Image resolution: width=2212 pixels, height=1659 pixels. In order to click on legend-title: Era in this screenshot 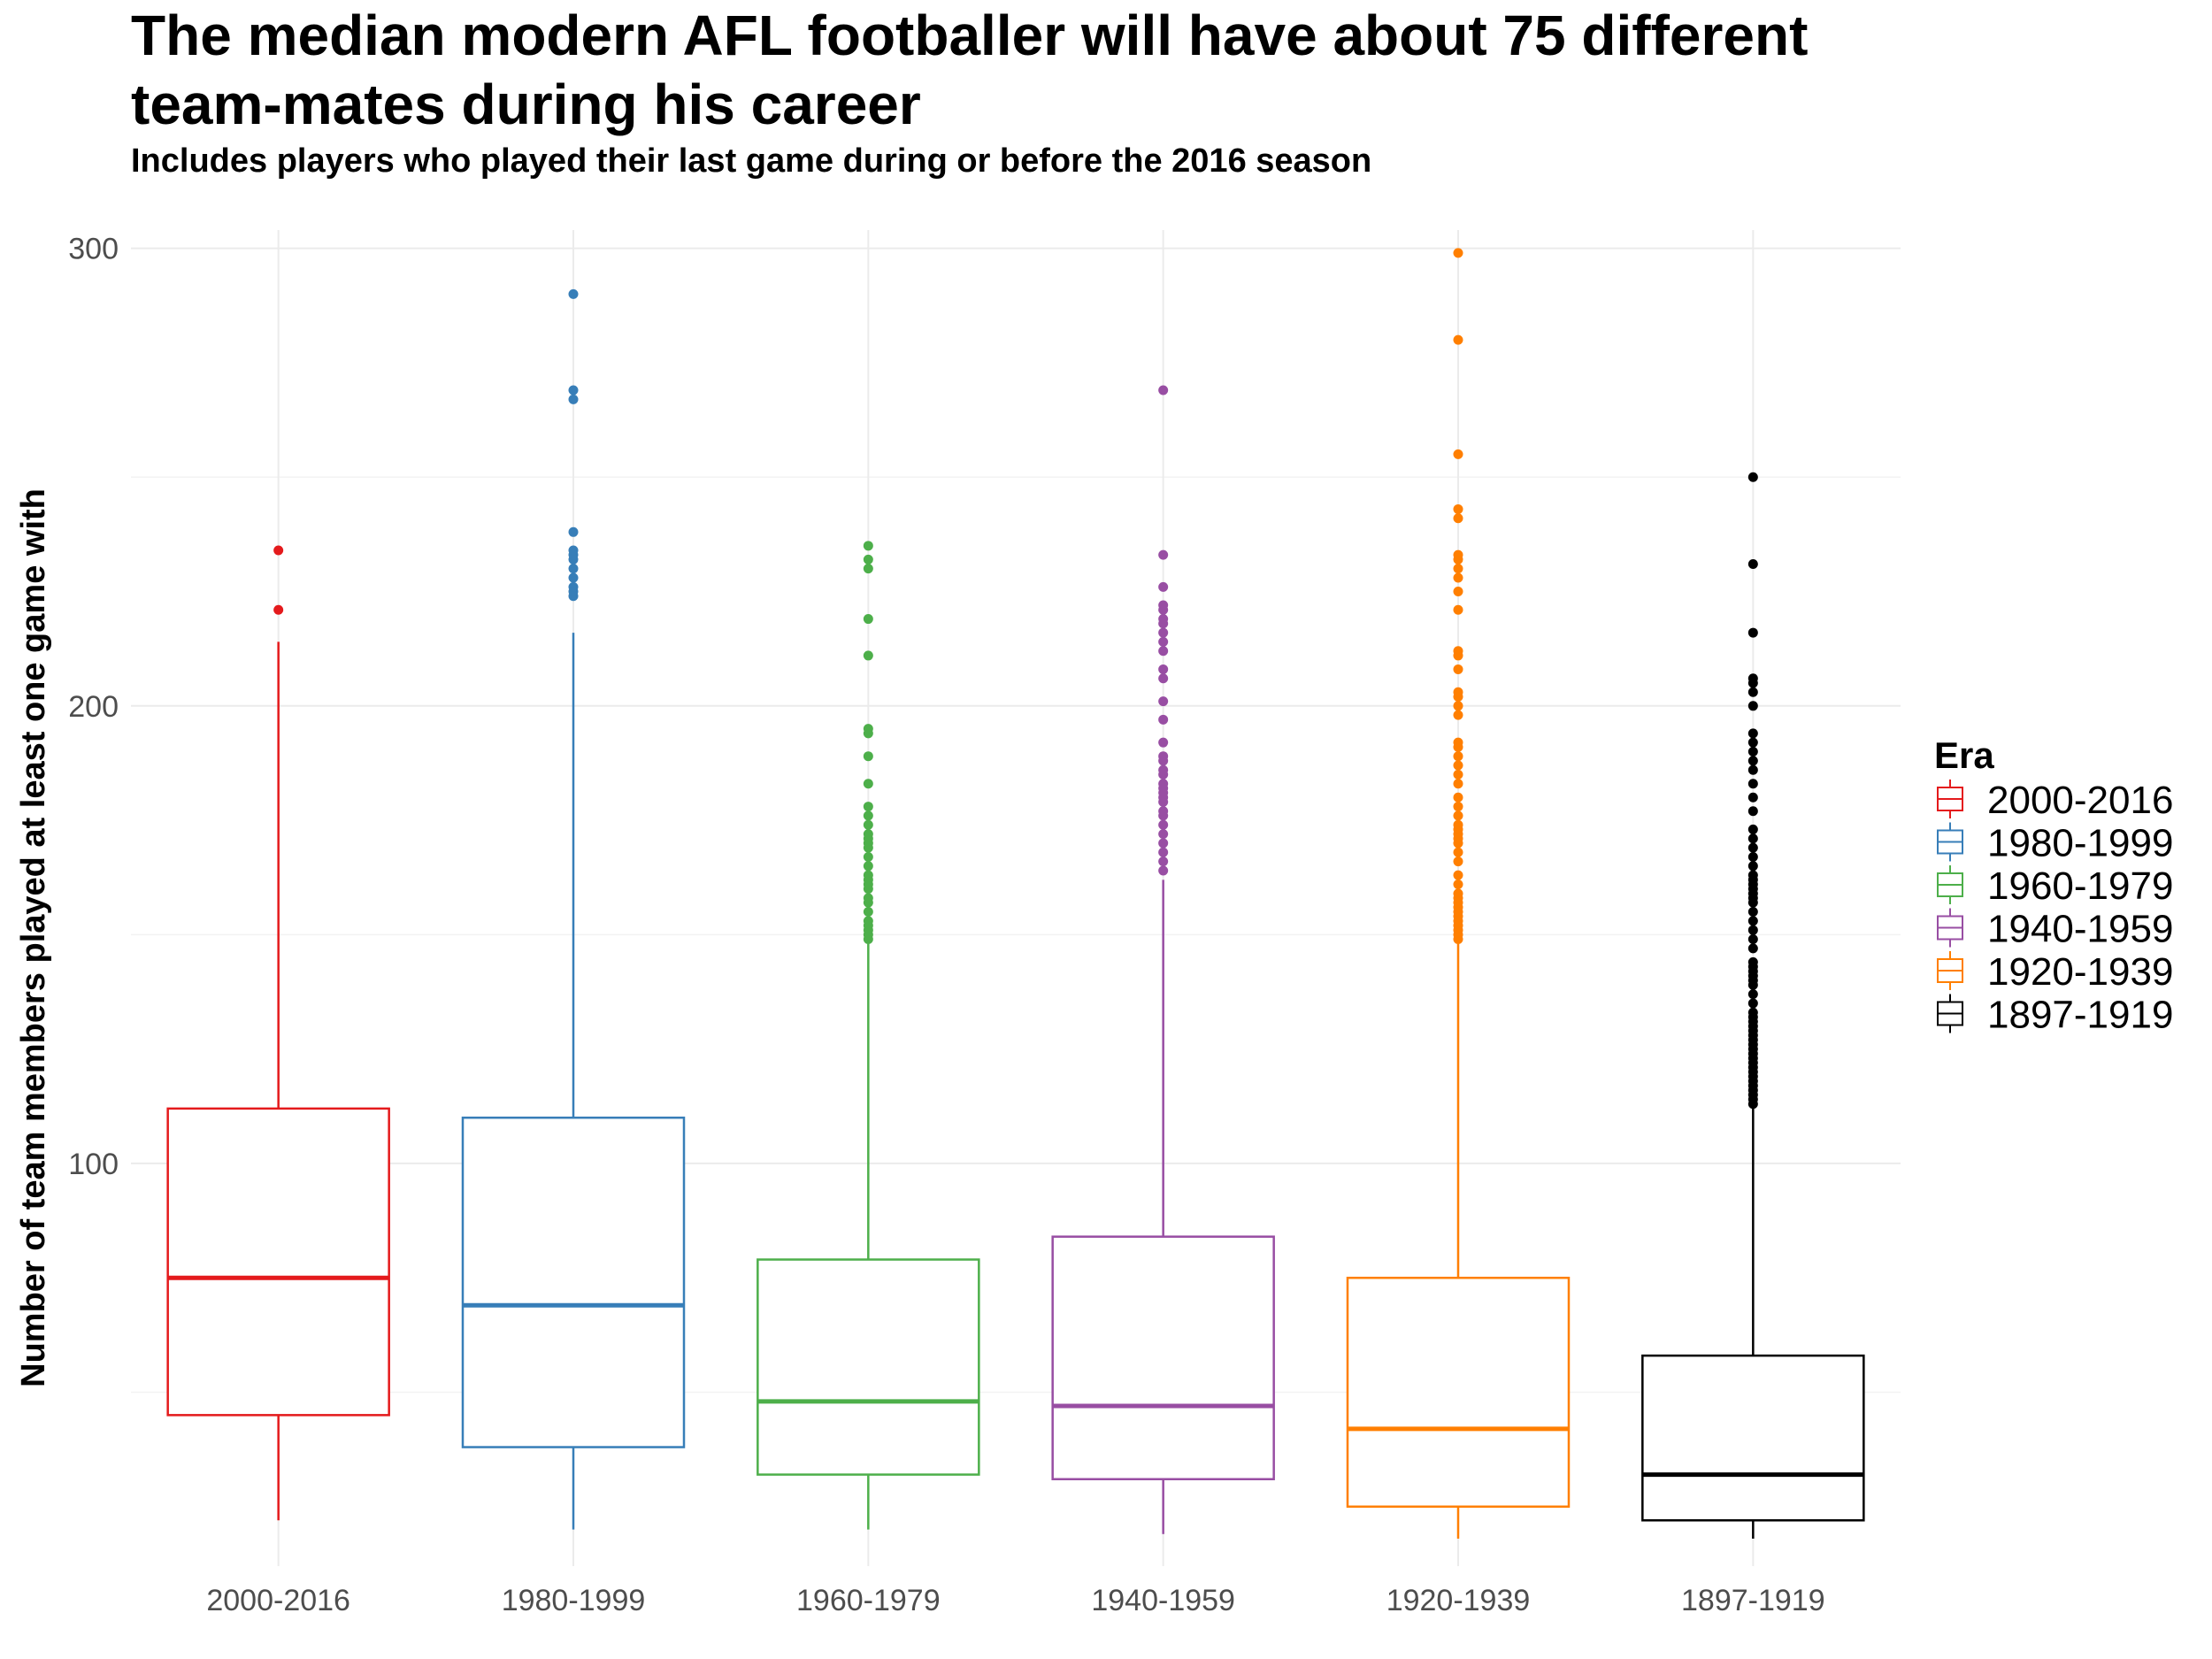, I will do `click(1964, 755)`.